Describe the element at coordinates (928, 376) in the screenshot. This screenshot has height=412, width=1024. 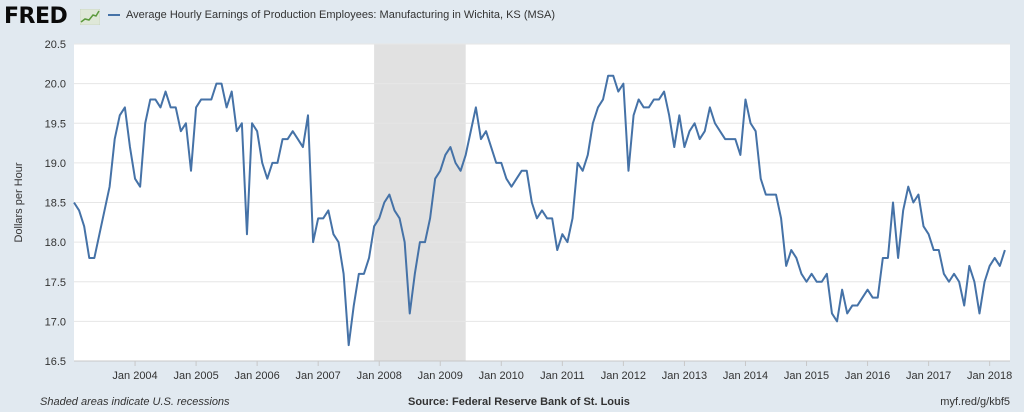
I see `x-tick-label: Jan 2017` at that location.